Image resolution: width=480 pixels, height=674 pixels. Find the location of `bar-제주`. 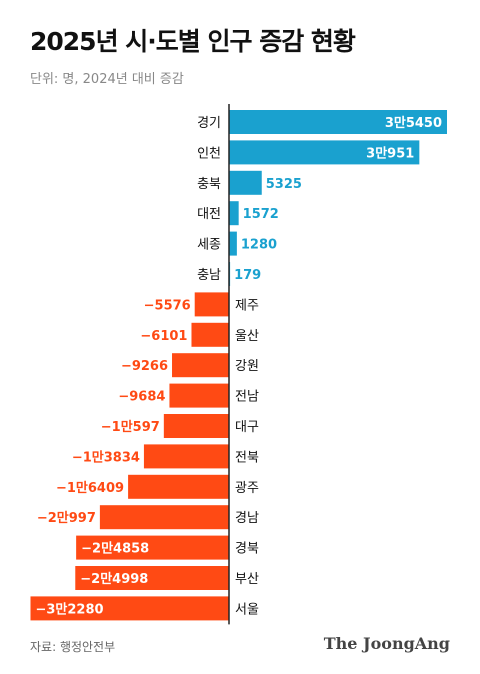

bar-제주 is located at coordinates (211, 304).